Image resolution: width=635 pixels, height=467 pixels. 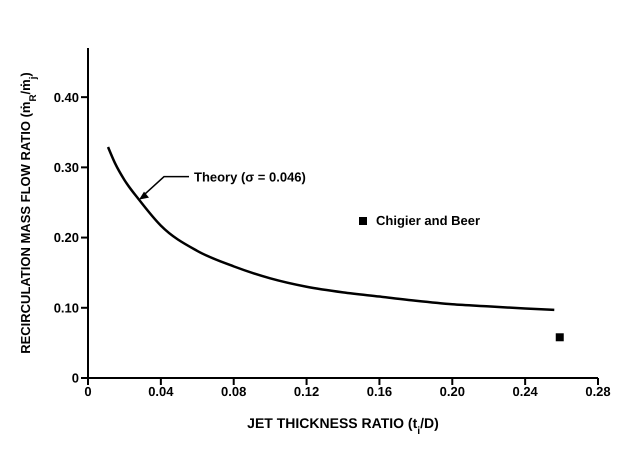 What do you see at coordinates (75, 378) in the screenshot?
I see `y-tick-label: 0` at bounding box center [75, 378].